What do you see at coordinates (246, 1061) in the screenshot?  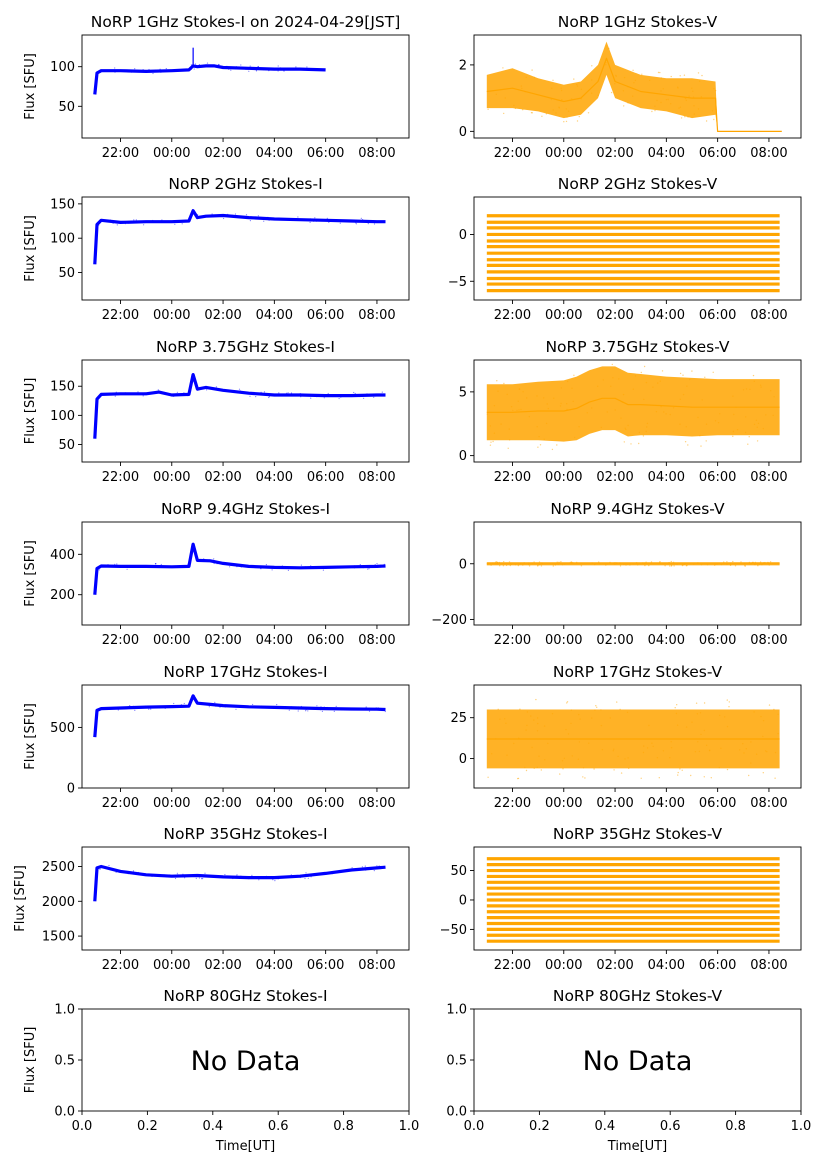 I see `no-data-message: No Data` at bounding box center [246, 1061].